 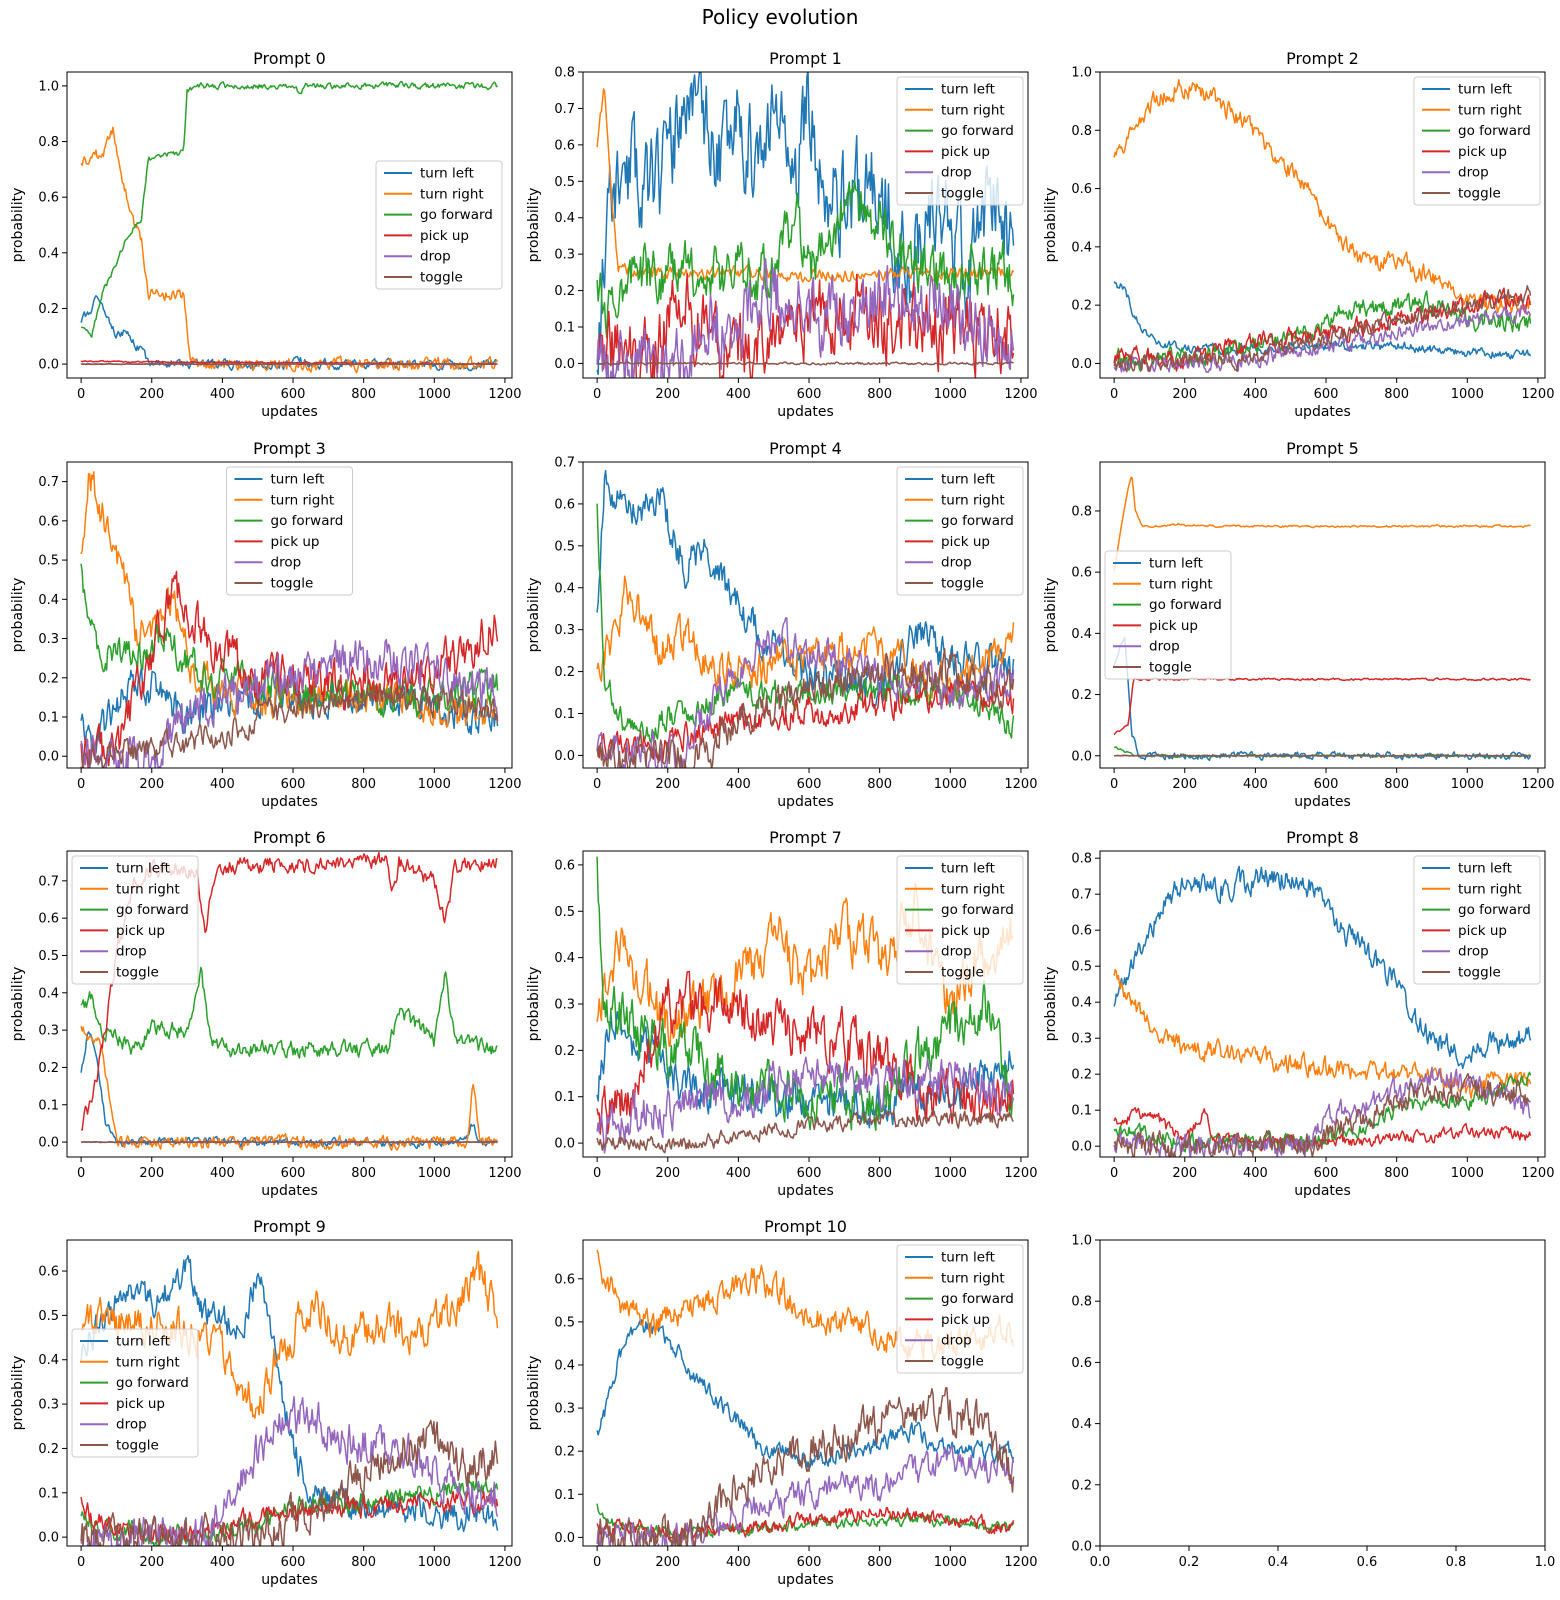 What do you see at coordinates (780, 17) in the screenshot?
I see `figure-suptitle: Policy evolution` at bounding box center [780, 17].